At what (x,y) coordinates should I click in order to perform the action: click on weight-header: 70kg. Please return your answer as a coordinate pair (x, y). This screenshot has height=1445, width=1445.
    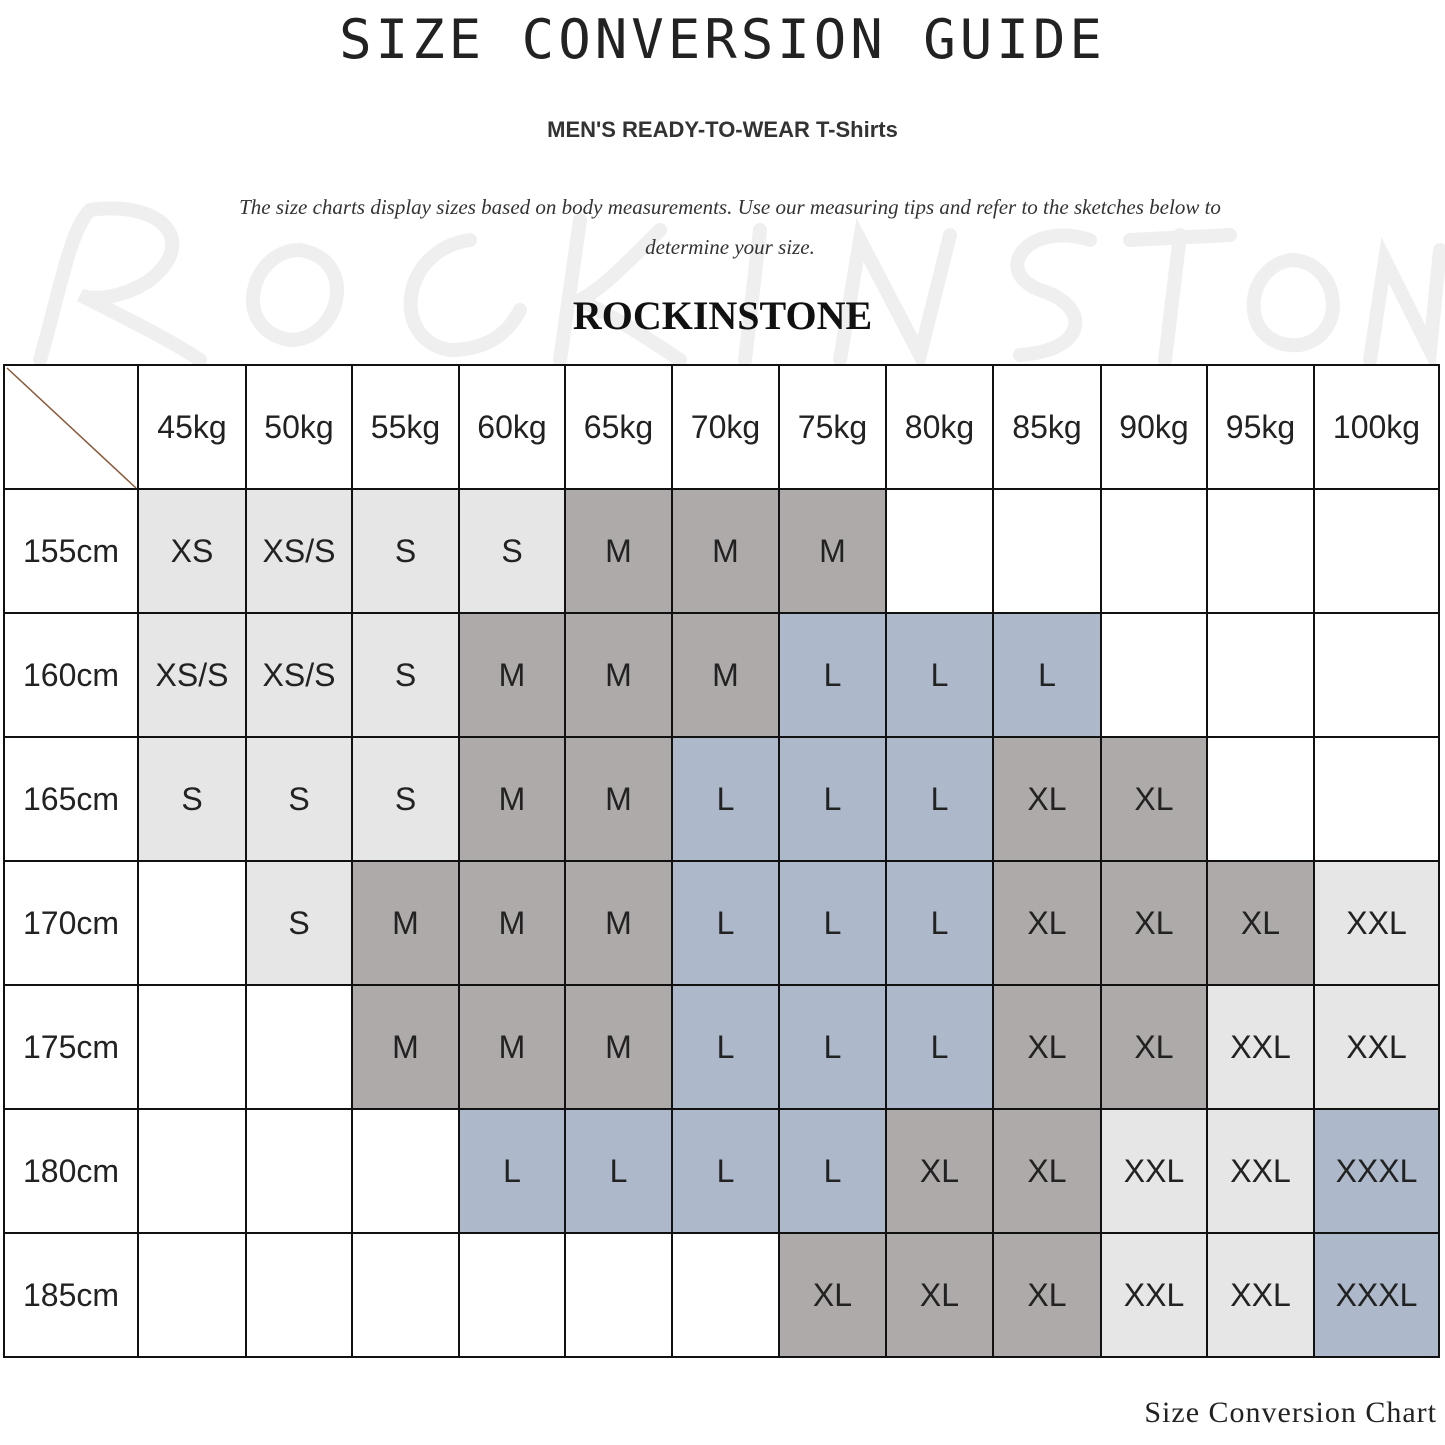
    Looking at the image, I should click on (725, 427).